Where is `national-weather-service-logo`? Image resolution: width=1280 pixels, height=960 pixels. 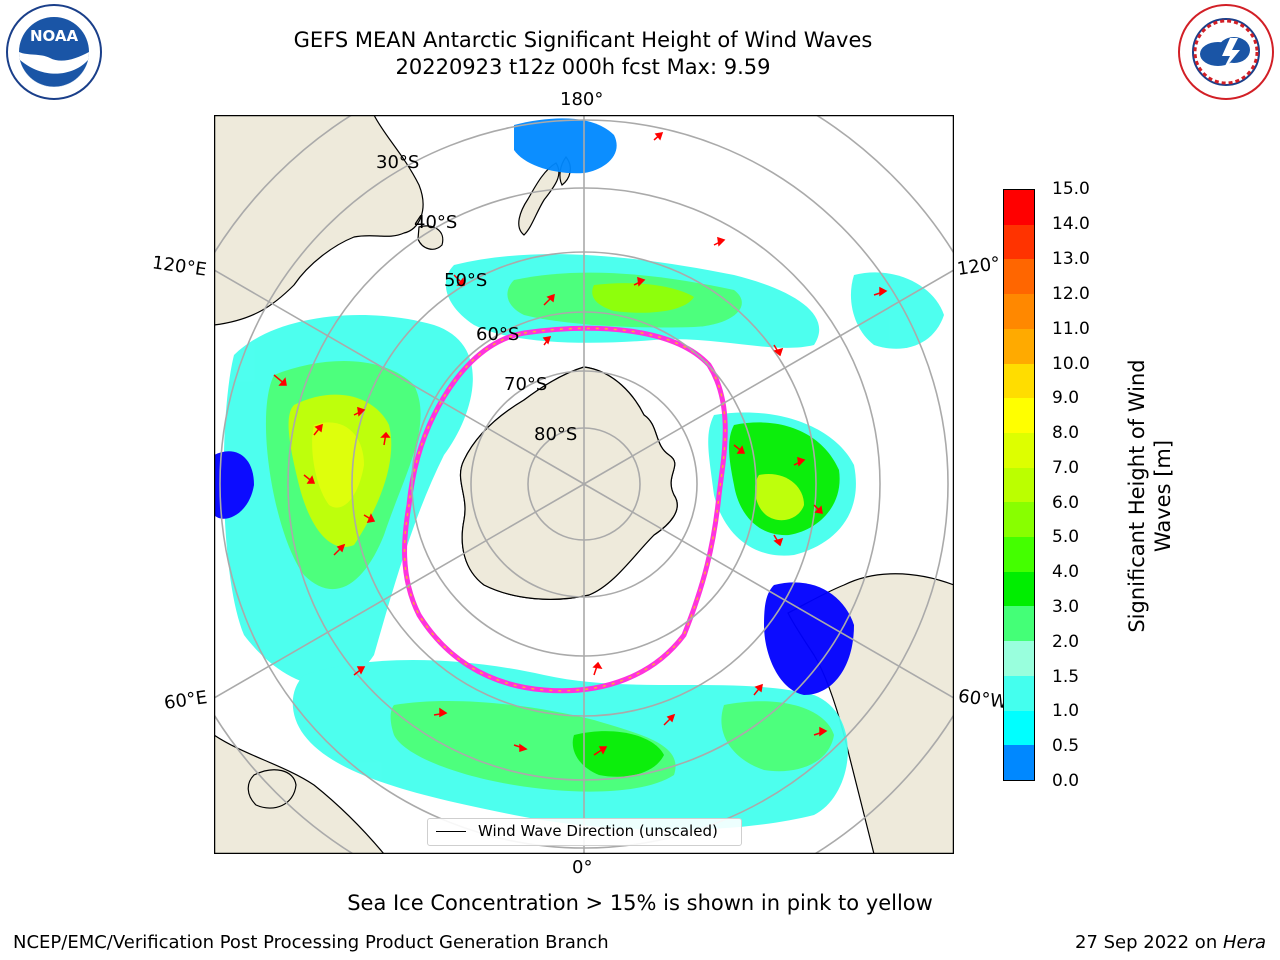 national-weather-service-logo is located at coordinates (1226, 52).